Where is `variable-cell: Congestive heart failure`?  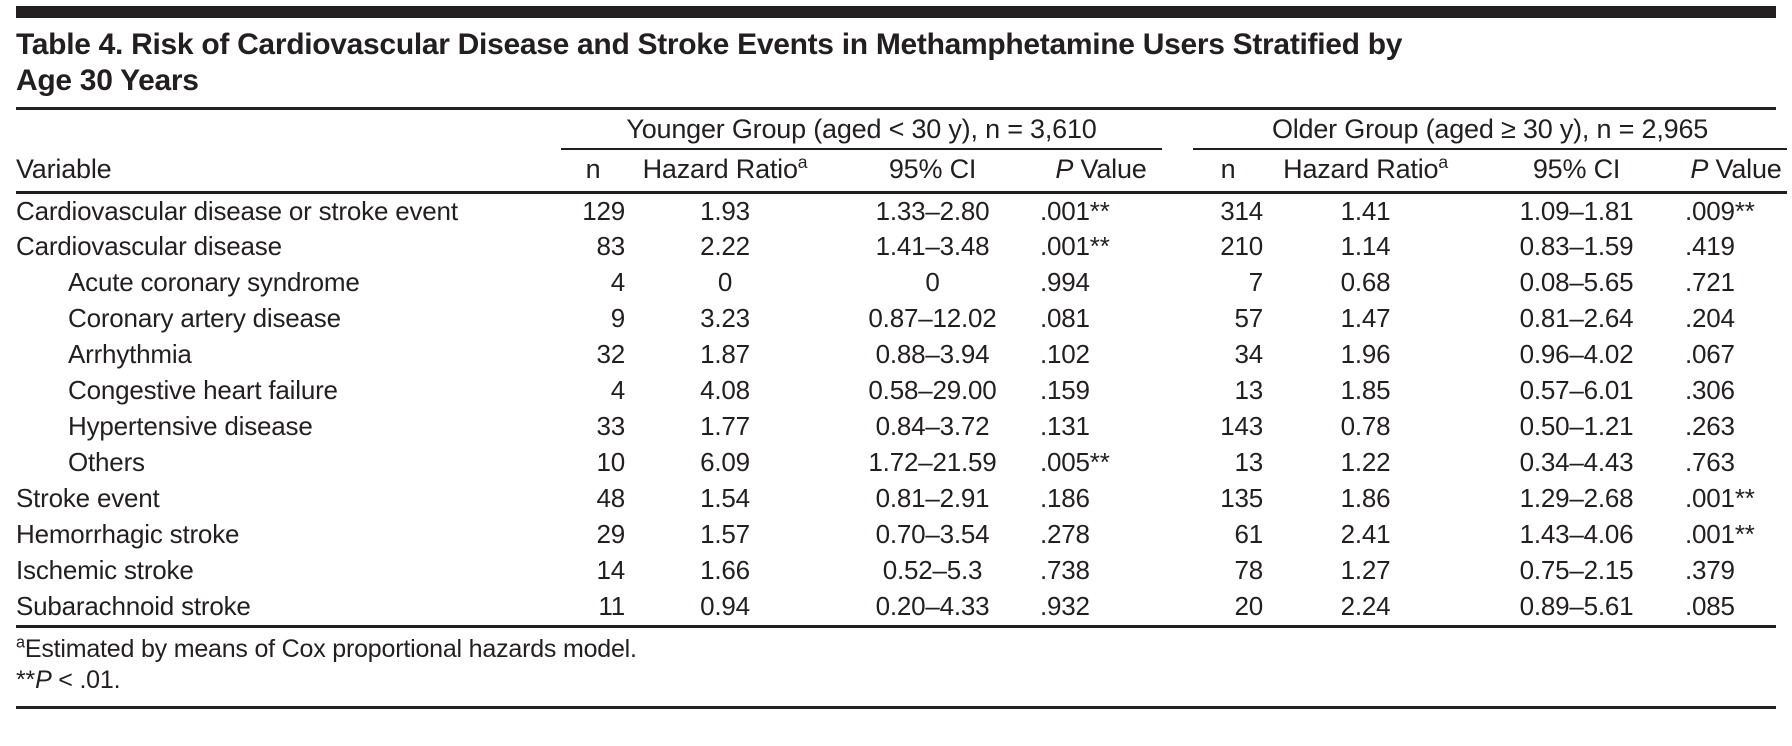 variable-cell: Congestive heart failure is located at coordinates (203, 390).